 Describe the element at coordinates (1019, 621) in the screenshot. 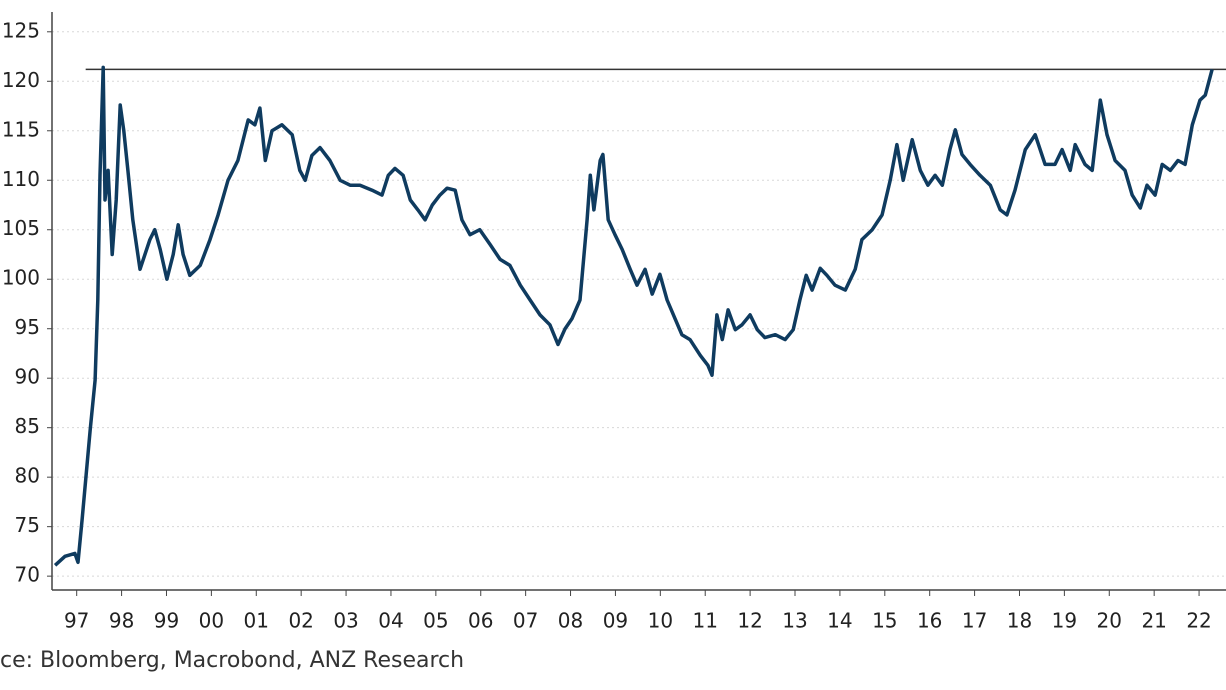

I see `x-tick-label: 18` at that location.